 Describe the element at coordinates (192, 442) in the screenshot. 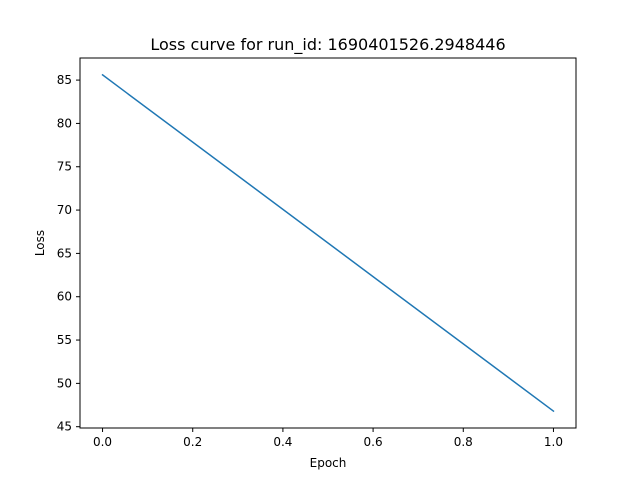

I see `x-tick-label: 0.2` at that location.